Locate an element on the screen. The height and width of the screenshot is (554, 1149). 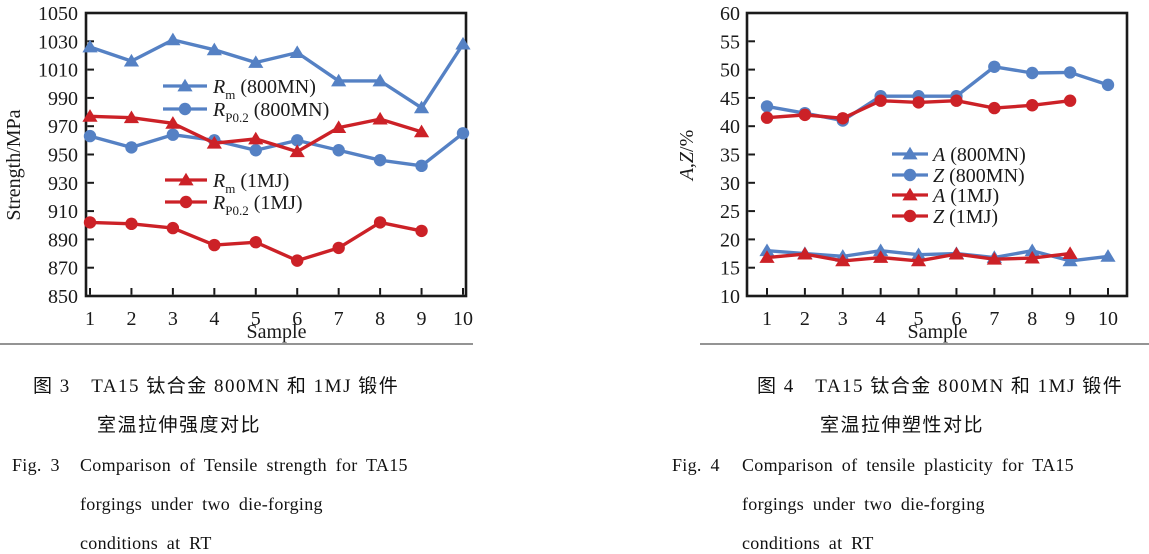
fig4-divider-line is located at coordinates (924, 344).